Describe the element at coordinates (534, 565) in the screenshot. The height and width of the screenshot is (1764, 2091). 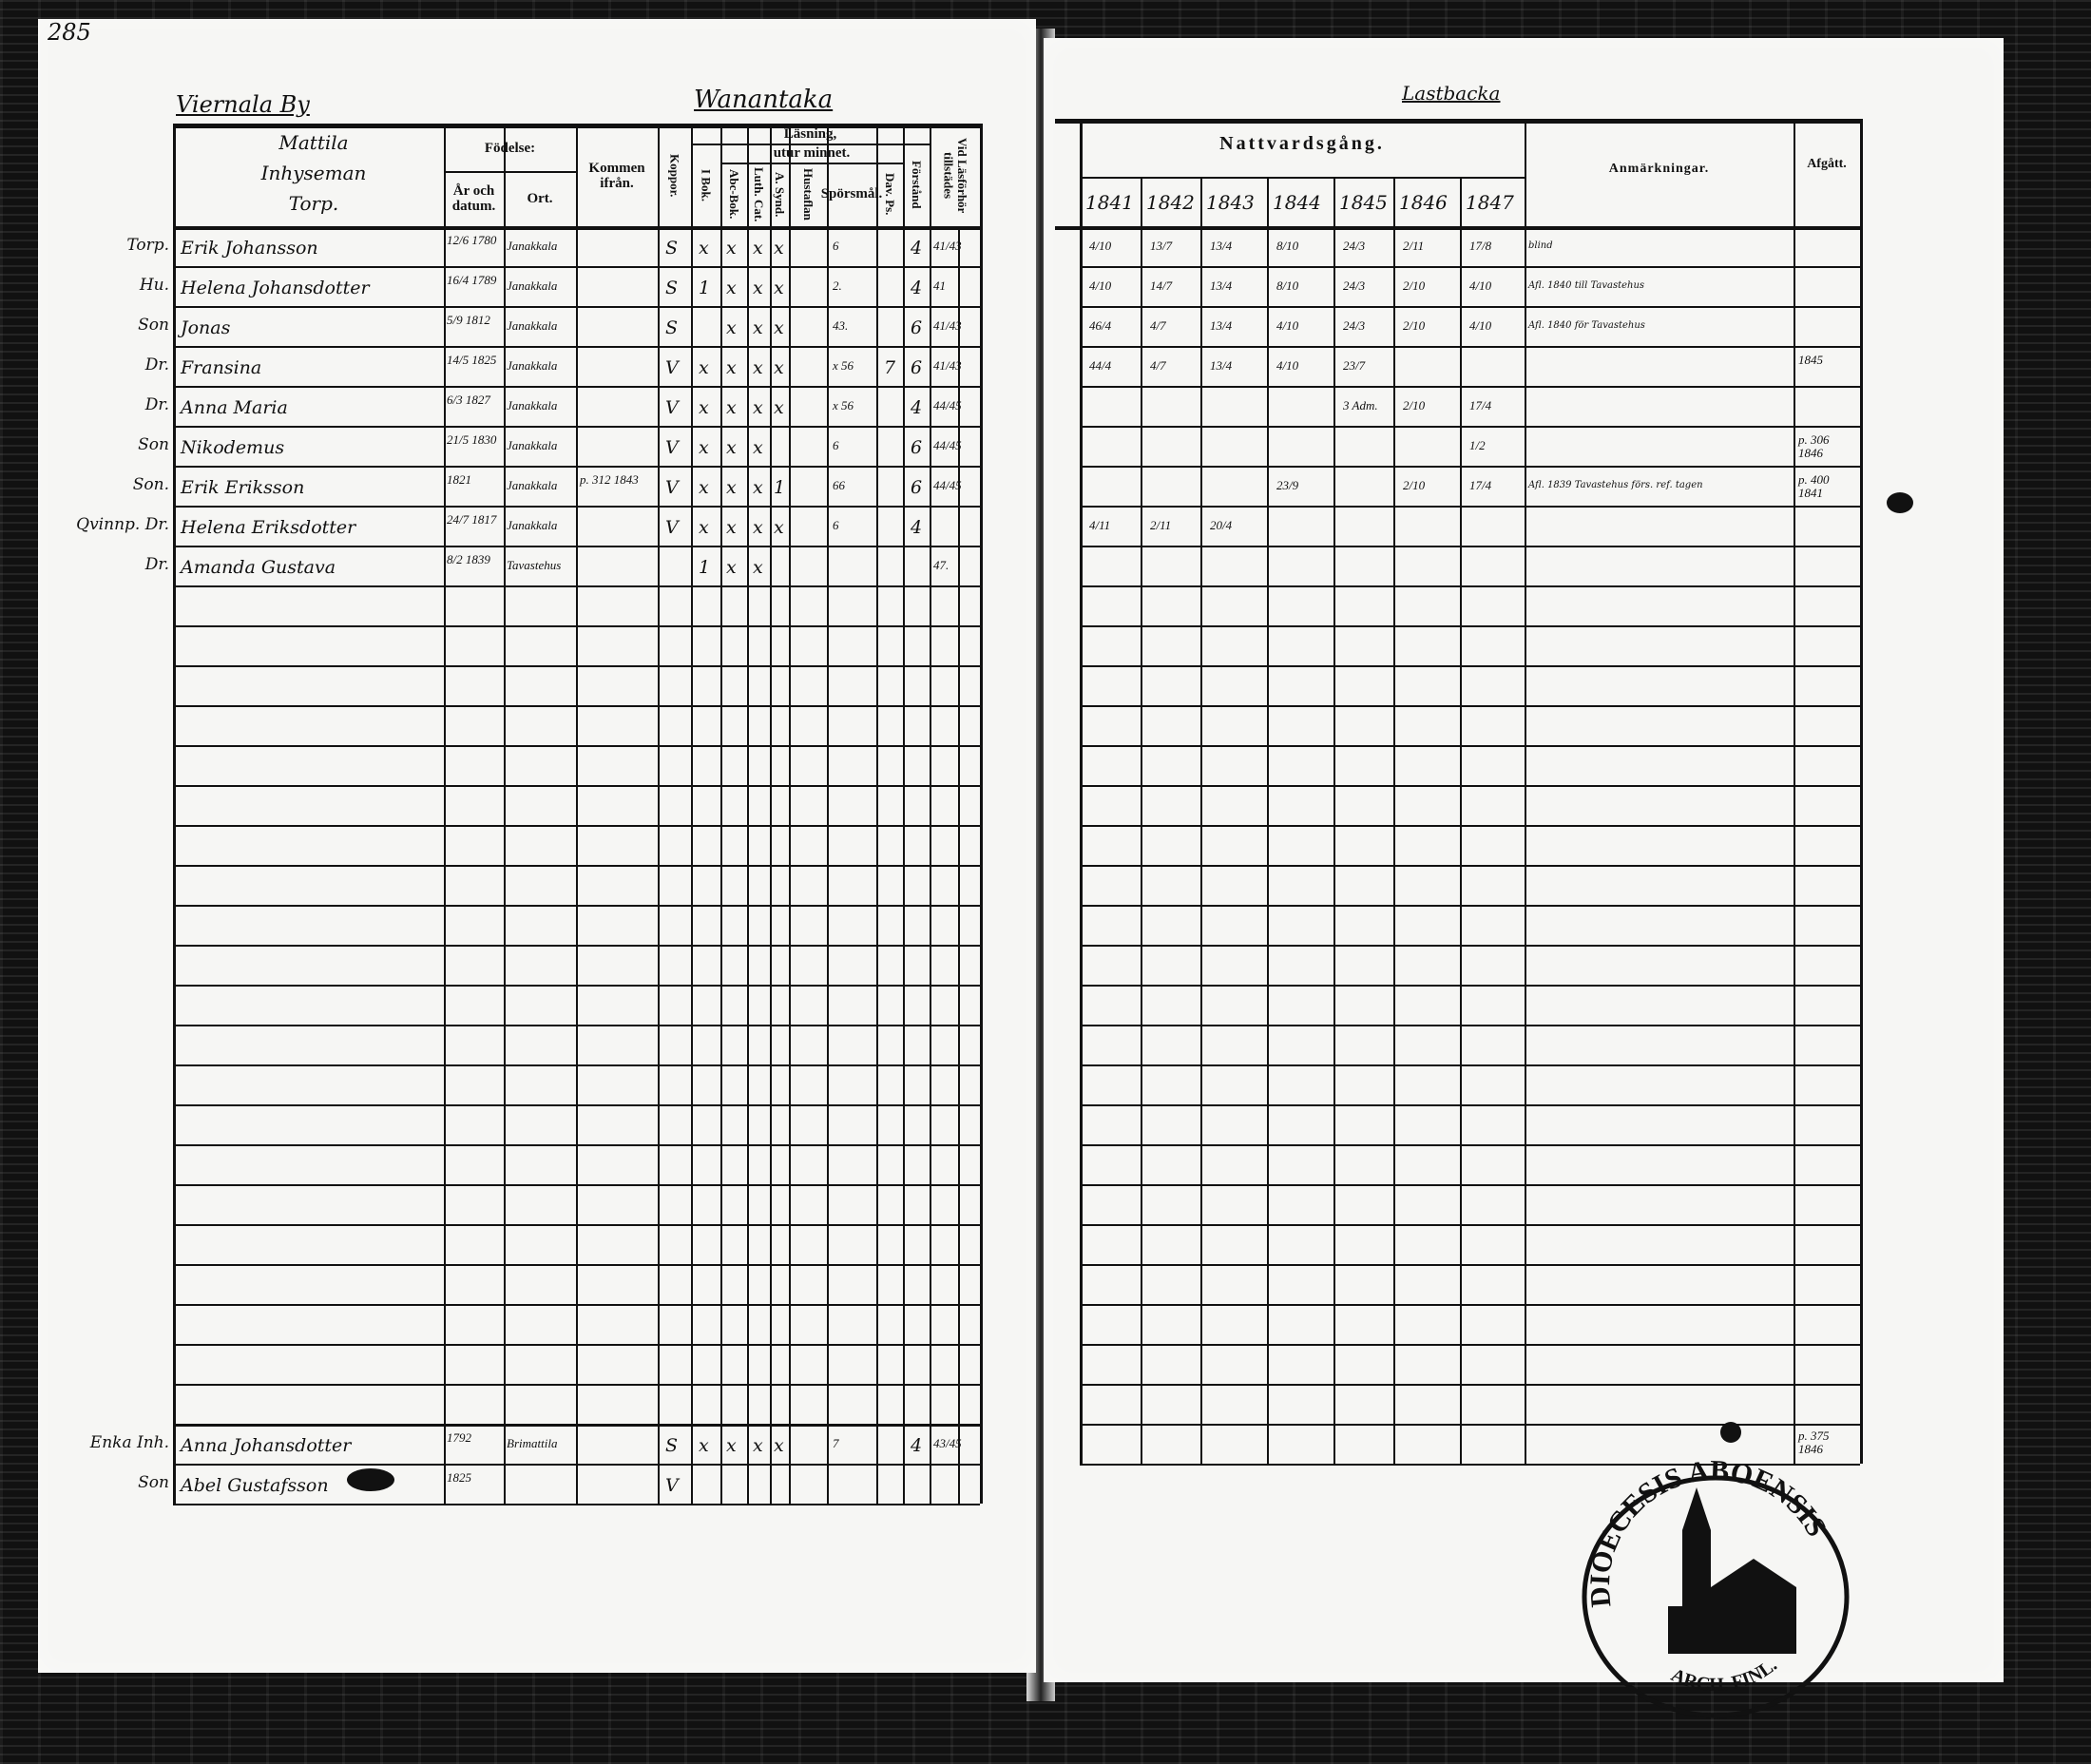
I see `cell-birth-place: Tavastehus` at that location.